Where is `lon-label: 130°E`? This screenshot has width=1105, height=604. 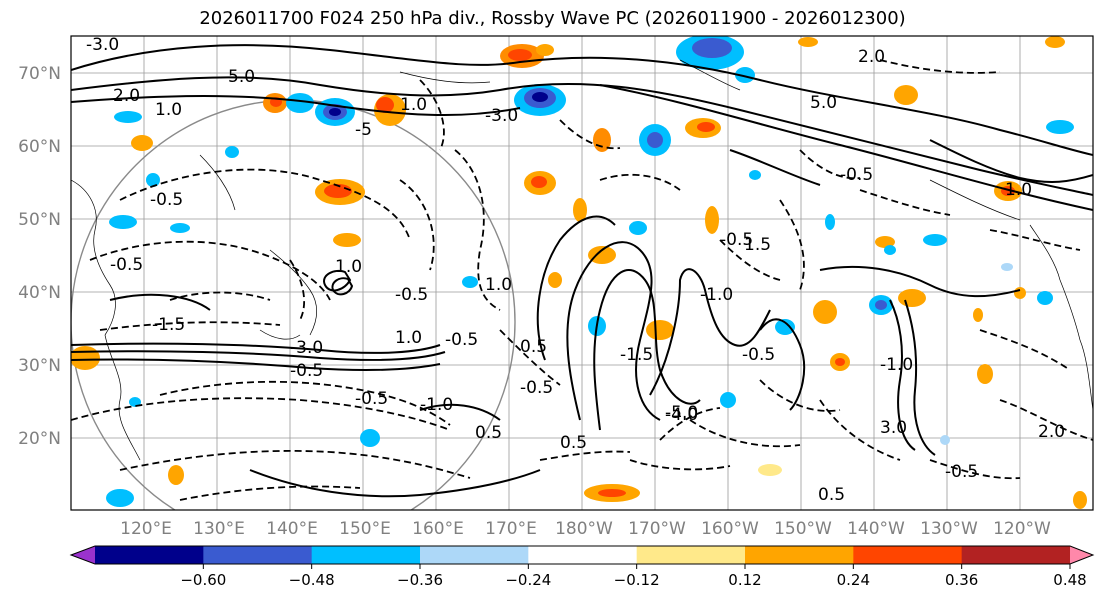 lon-label: 130°E is located at coordinates (219, 529).